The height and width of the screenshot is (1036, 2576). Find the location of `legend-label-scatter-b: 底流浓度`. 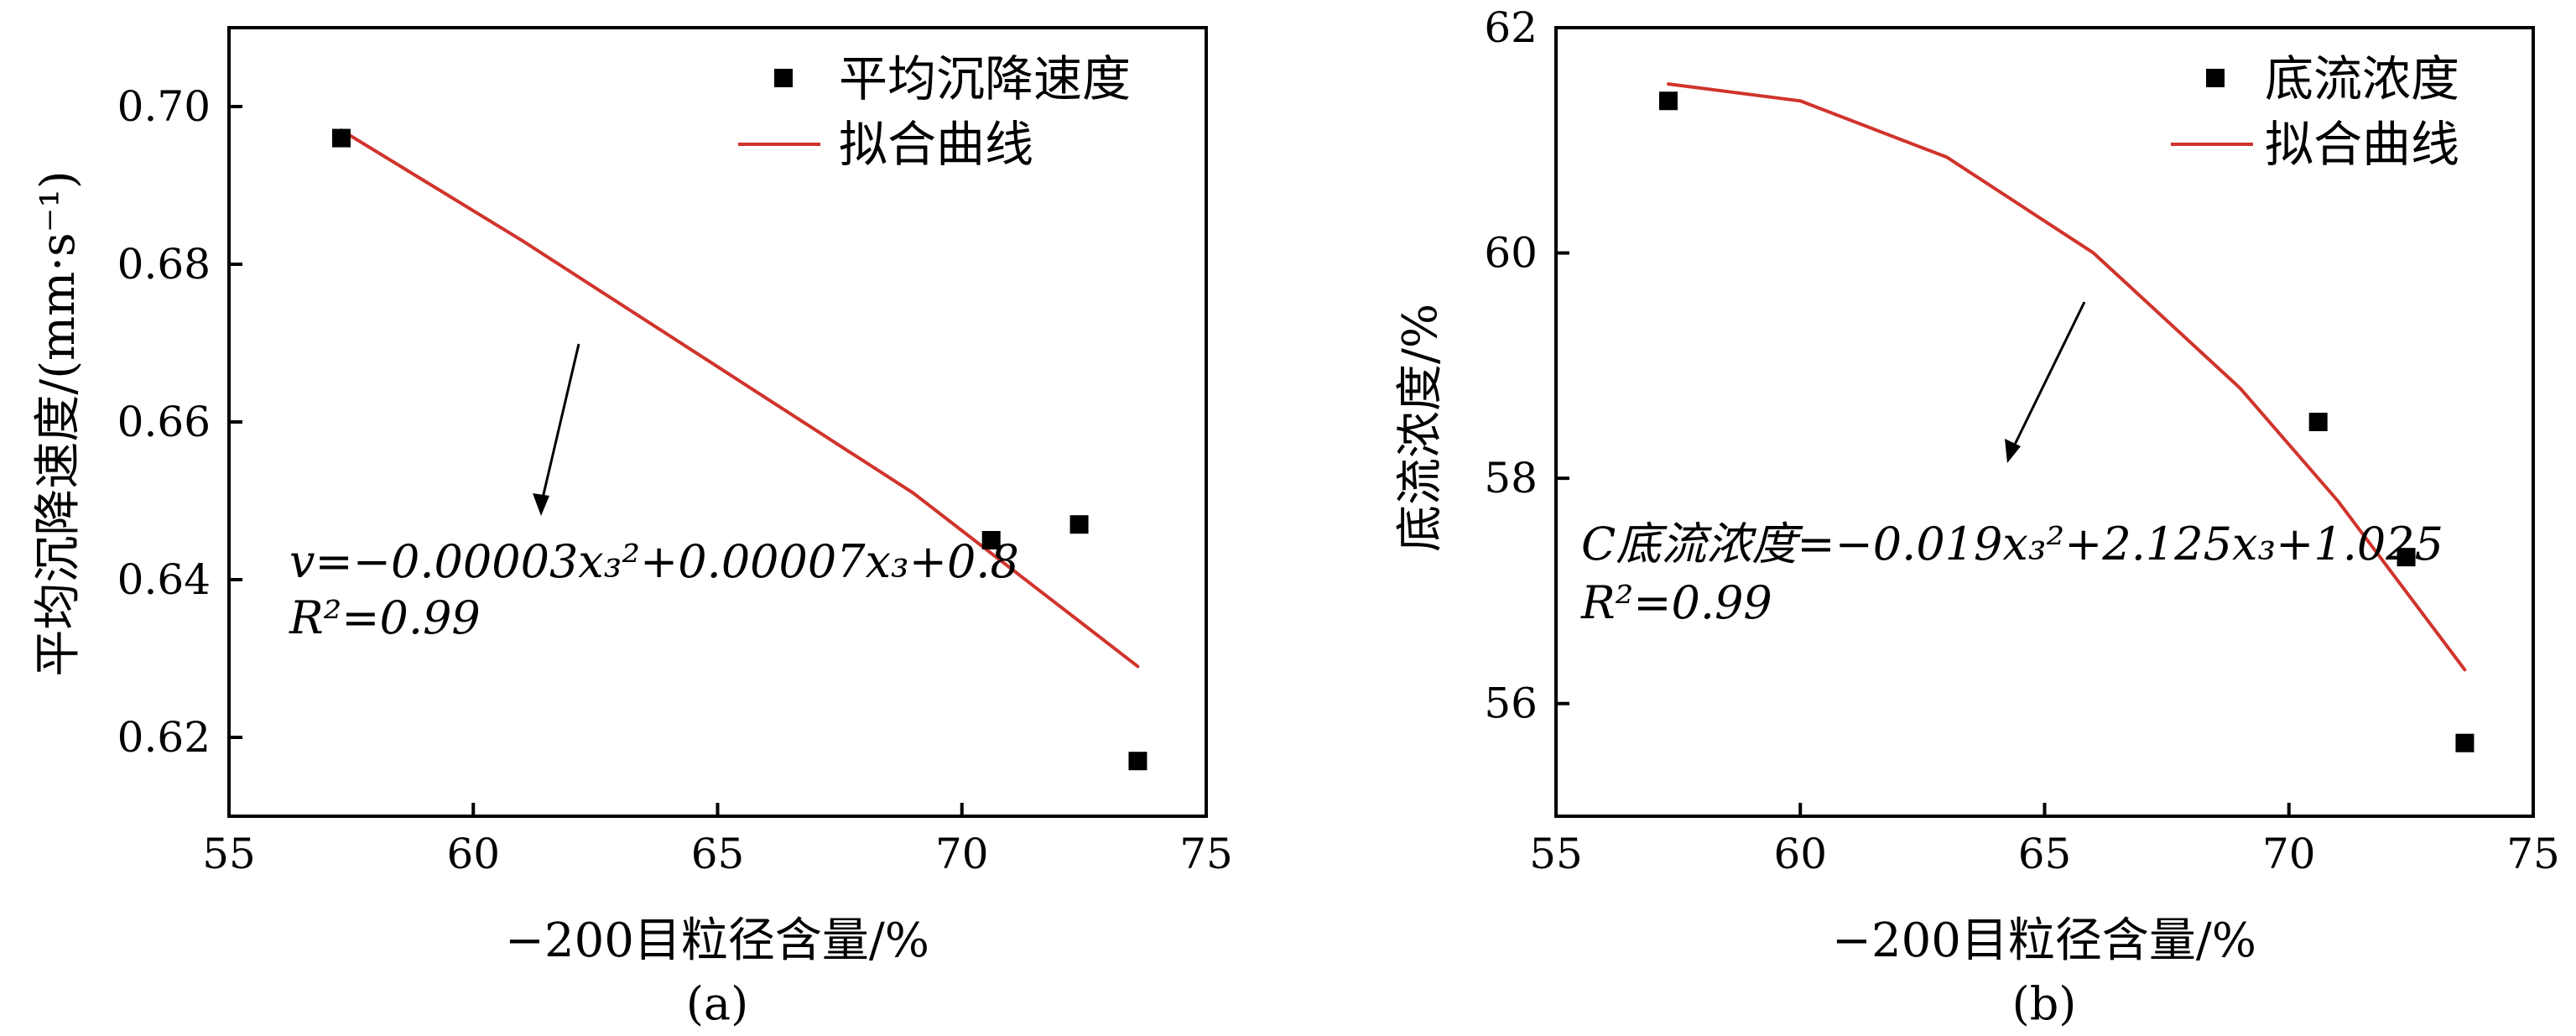

legend-label-scatter-b: 底流浓度 is located at coordinates (2362, 78).